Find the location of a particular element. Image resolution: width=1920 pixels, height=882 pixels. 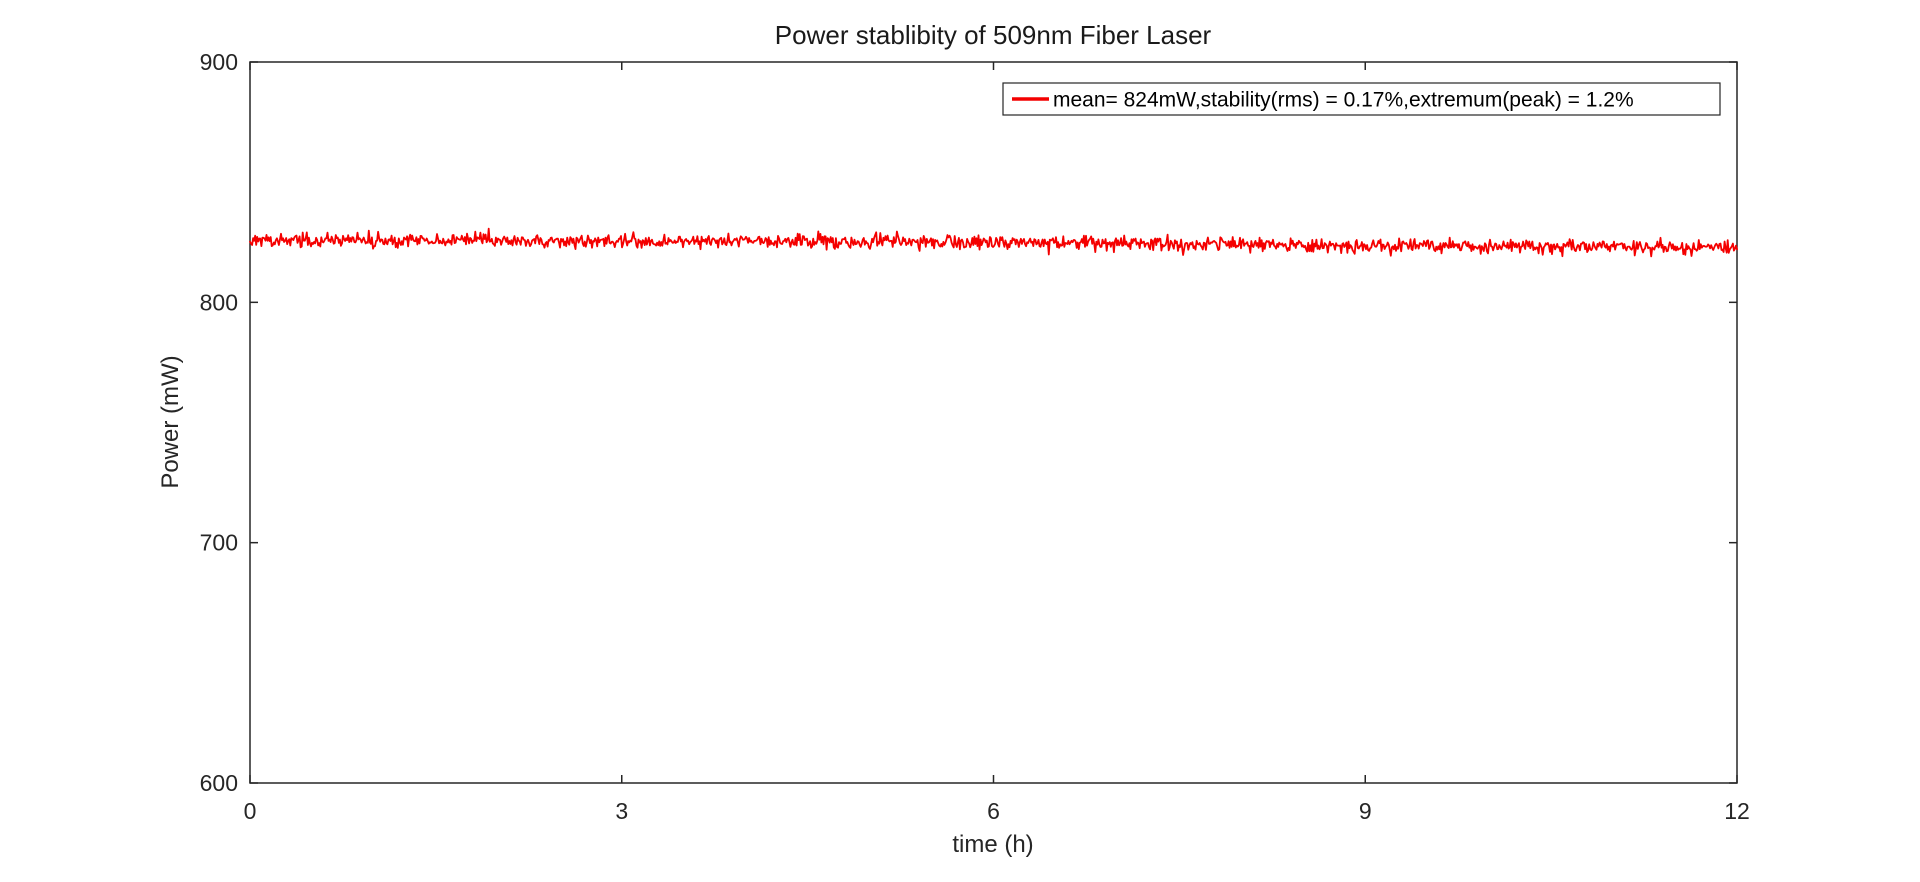

x-tick-label: 12 is located at coordinates (1737, 811).